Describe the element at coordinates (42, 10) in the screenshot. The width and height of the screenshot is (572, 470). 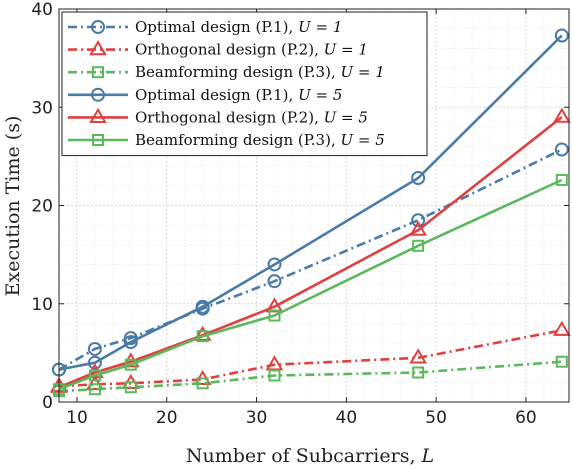
I see `y-tick-label: 40` at that location.